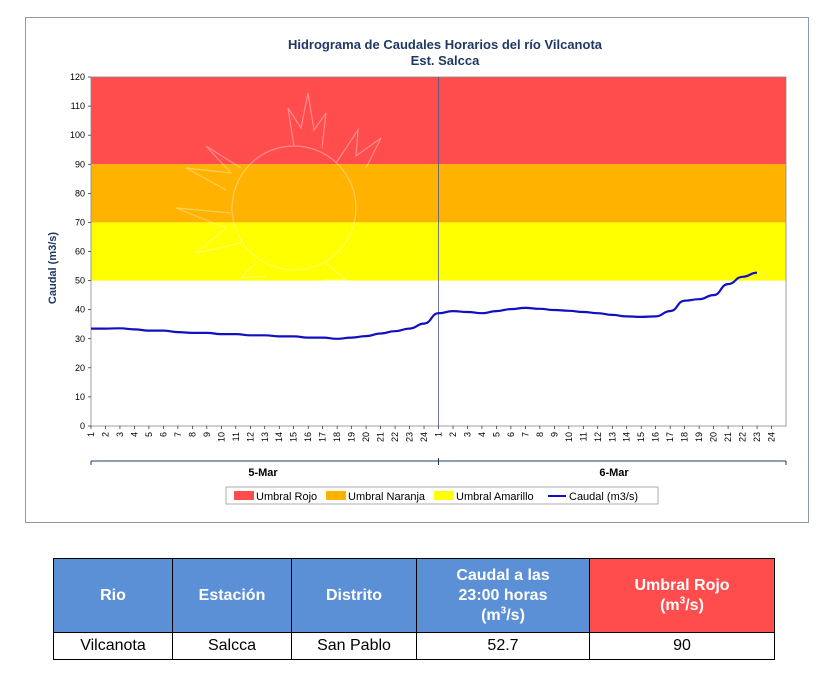  What do you see at coordinates (354, 646) in the screenshot?
I see `cell-distrito: San Pablo` at bounding box center [354, 646].